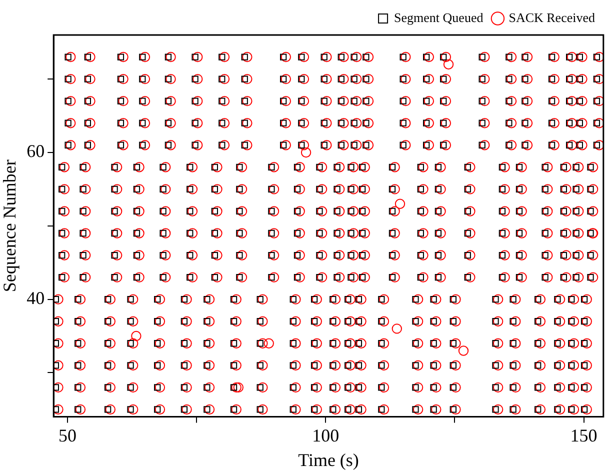  What do you see at coordinates (328, 460) in the screenshot?
I see `x-axis-title: Time (s)` at bounding box center [328, 460].